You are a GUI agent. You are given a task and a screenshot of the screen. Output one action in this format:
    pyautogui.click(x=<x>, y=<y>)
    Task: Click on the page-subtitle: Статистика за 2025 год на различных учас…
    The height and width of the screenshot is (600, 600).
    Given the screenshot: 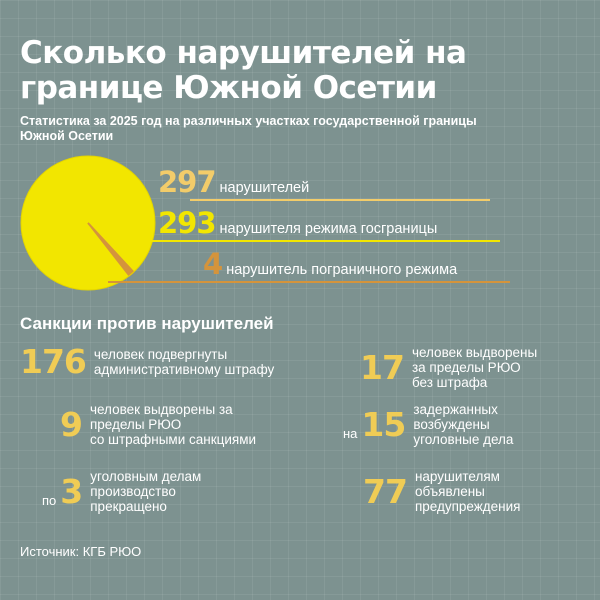 What is the action you would take?
    pyautogui.click(x=248, y=128)
    